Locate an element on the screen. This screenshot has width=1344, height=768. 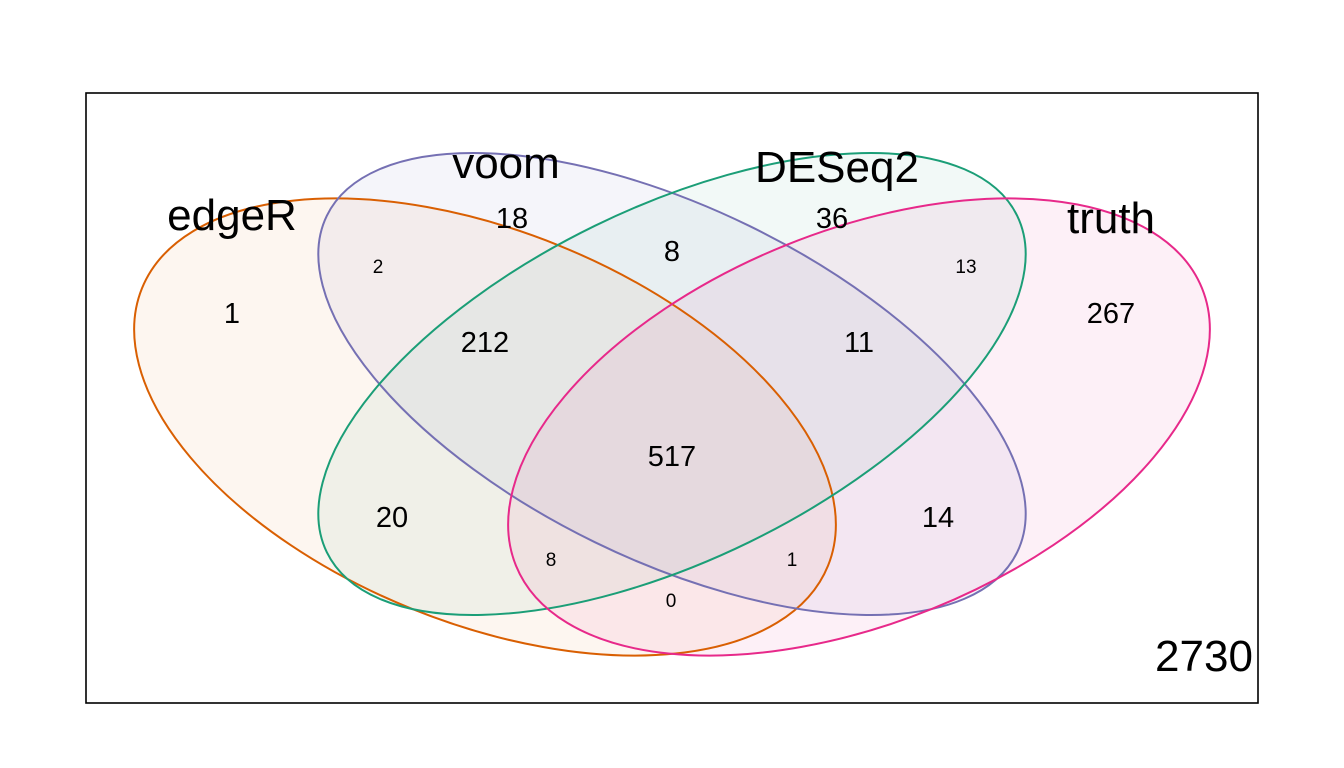
count-edgeR-truth: 0 is located at coordinates (671, 601).